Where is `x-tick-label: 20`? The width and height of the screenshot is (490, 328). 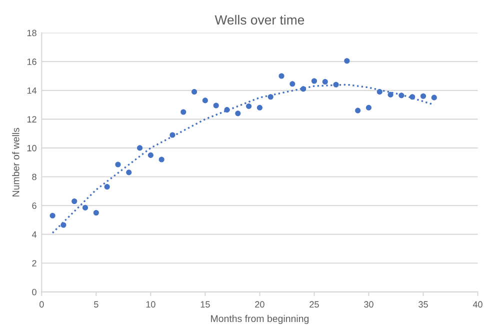
x-tick-label: 20 is located at coordinates (259, 304).